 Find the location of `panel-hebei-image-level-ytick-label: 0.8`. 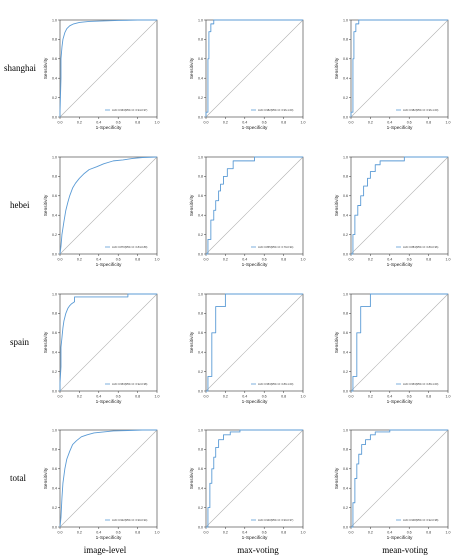

panel-hebei-image-level-ytick-label: 0.8 is located at coordinates (54, 177).